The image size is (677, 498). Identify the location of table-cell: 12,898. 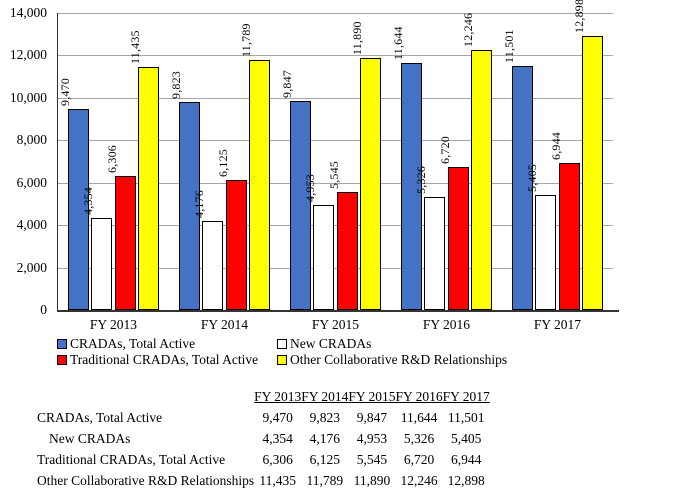
(466, 480).